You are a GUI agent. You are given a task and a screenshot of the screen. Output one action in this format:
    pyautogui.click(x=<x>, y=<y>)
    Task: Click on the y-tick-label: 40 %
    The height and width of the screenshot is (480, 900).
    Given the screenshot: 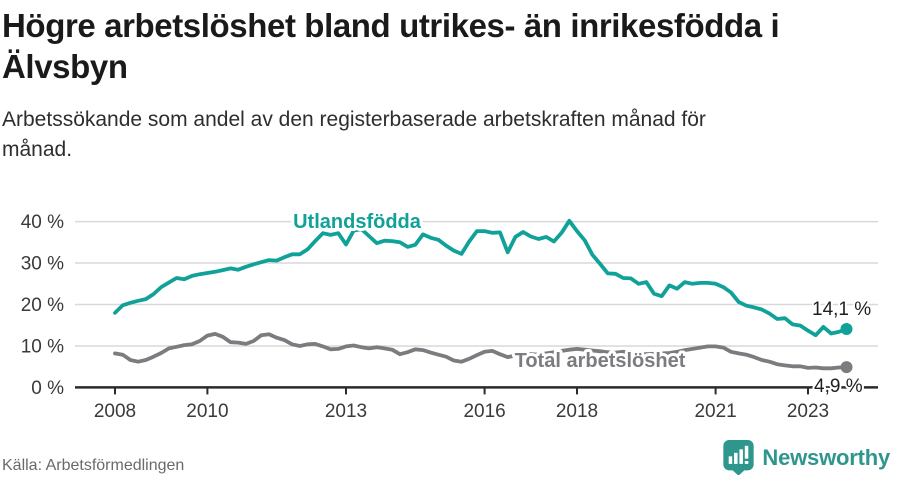 What is the action you would take?
    pyautogui.click(x=42, y=222)
    